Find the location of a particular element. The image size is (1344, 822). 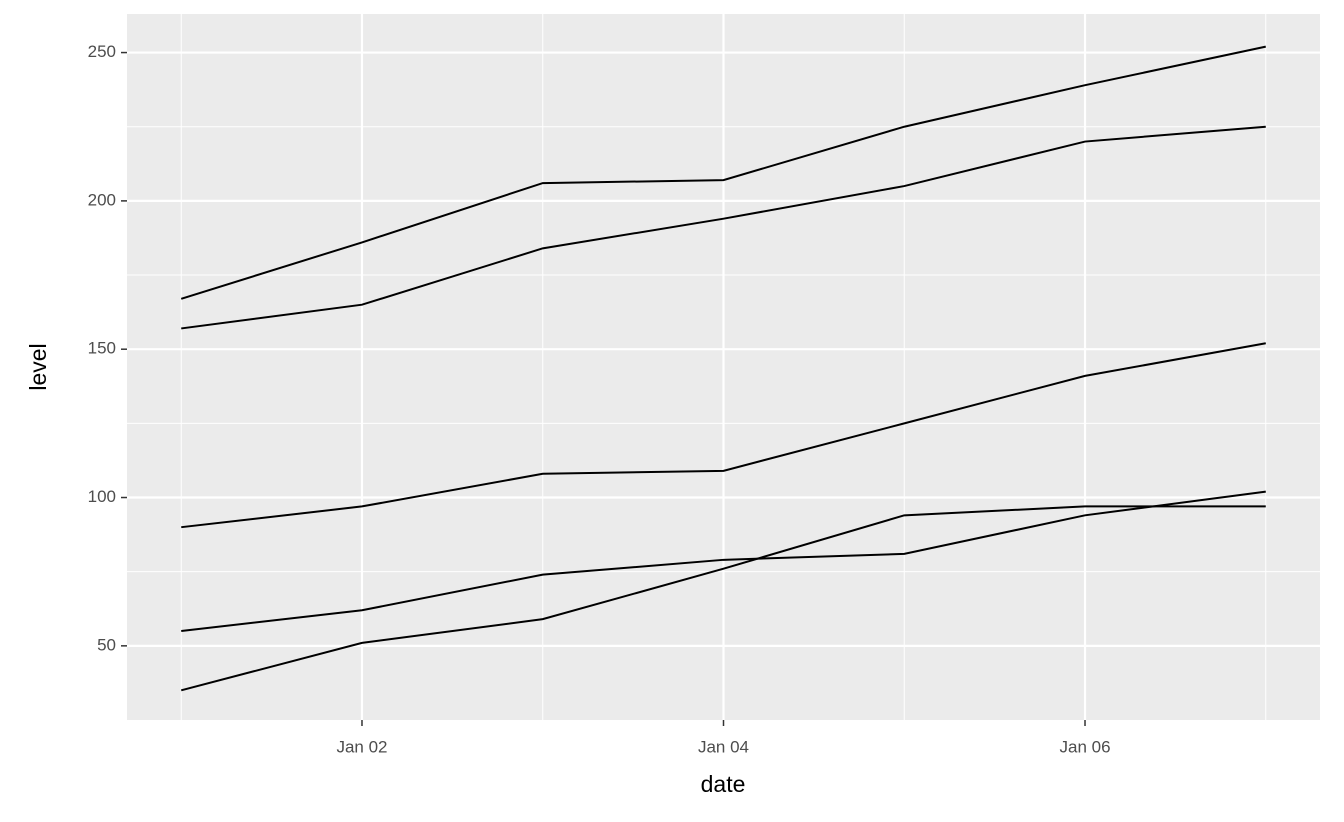

y-tick-label: 50 is located at coordinates (106, 644).